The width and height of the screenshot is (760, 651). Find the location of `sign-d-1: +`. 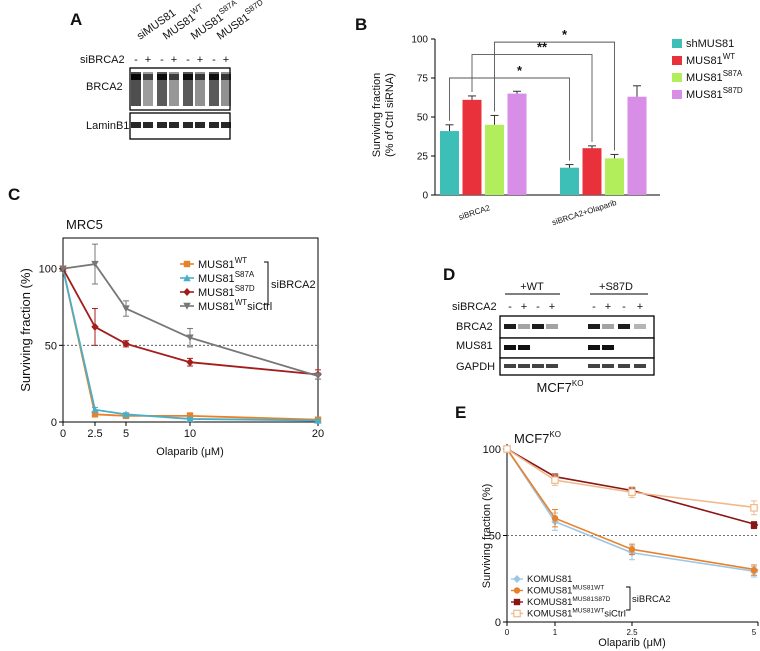

sign-d-1: + is located at coordinates (524, 307).